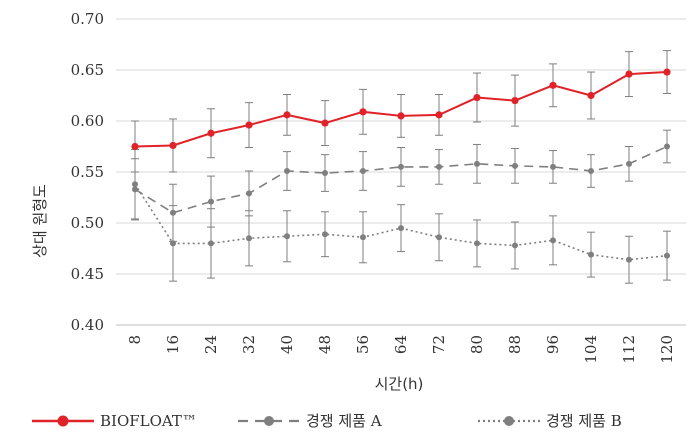  What do you see at coordinates (87, 70) in the screenshot?
I see `y-tick-label: 0.65` at bounding box center [87, 70].